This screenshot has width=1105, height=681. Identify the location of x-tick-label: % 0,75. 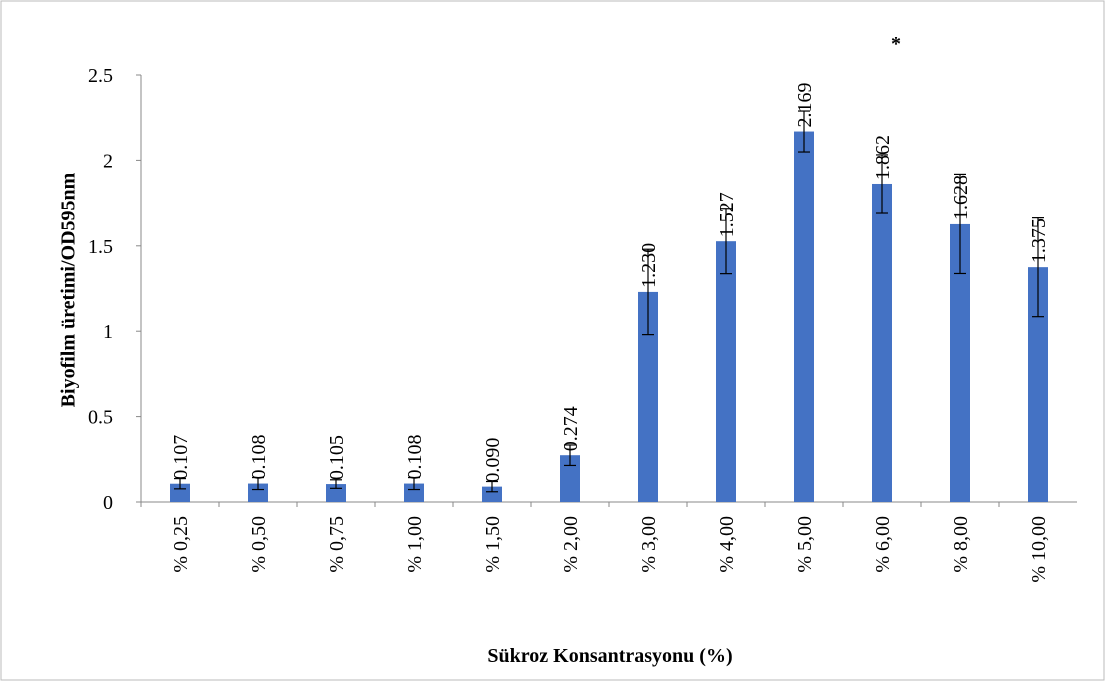
(337, 544).